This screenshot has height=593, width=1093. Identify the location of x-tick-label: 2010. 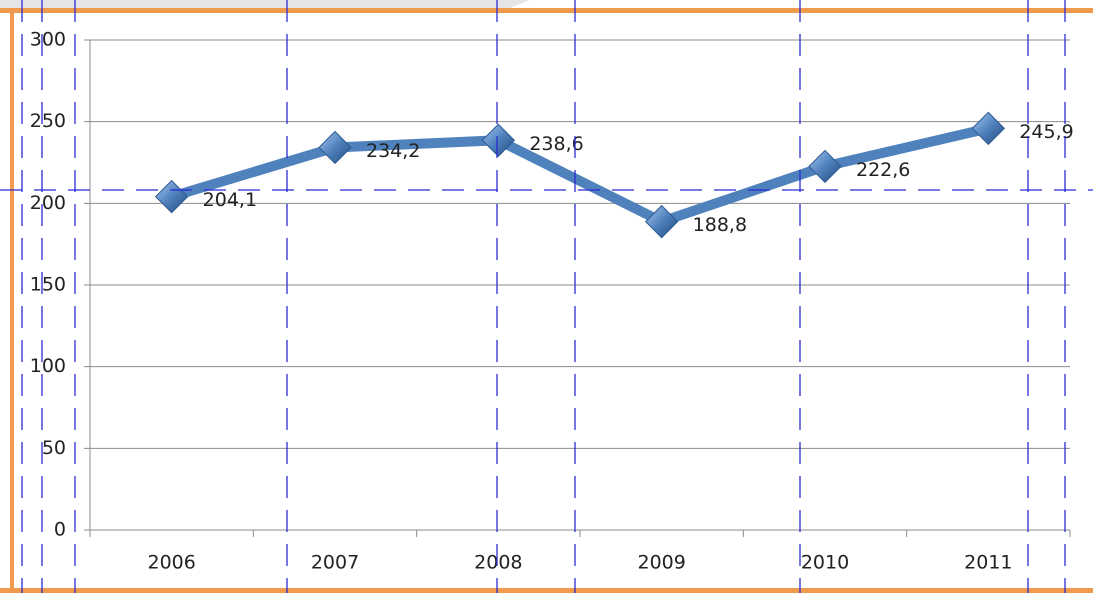
(825, 563).